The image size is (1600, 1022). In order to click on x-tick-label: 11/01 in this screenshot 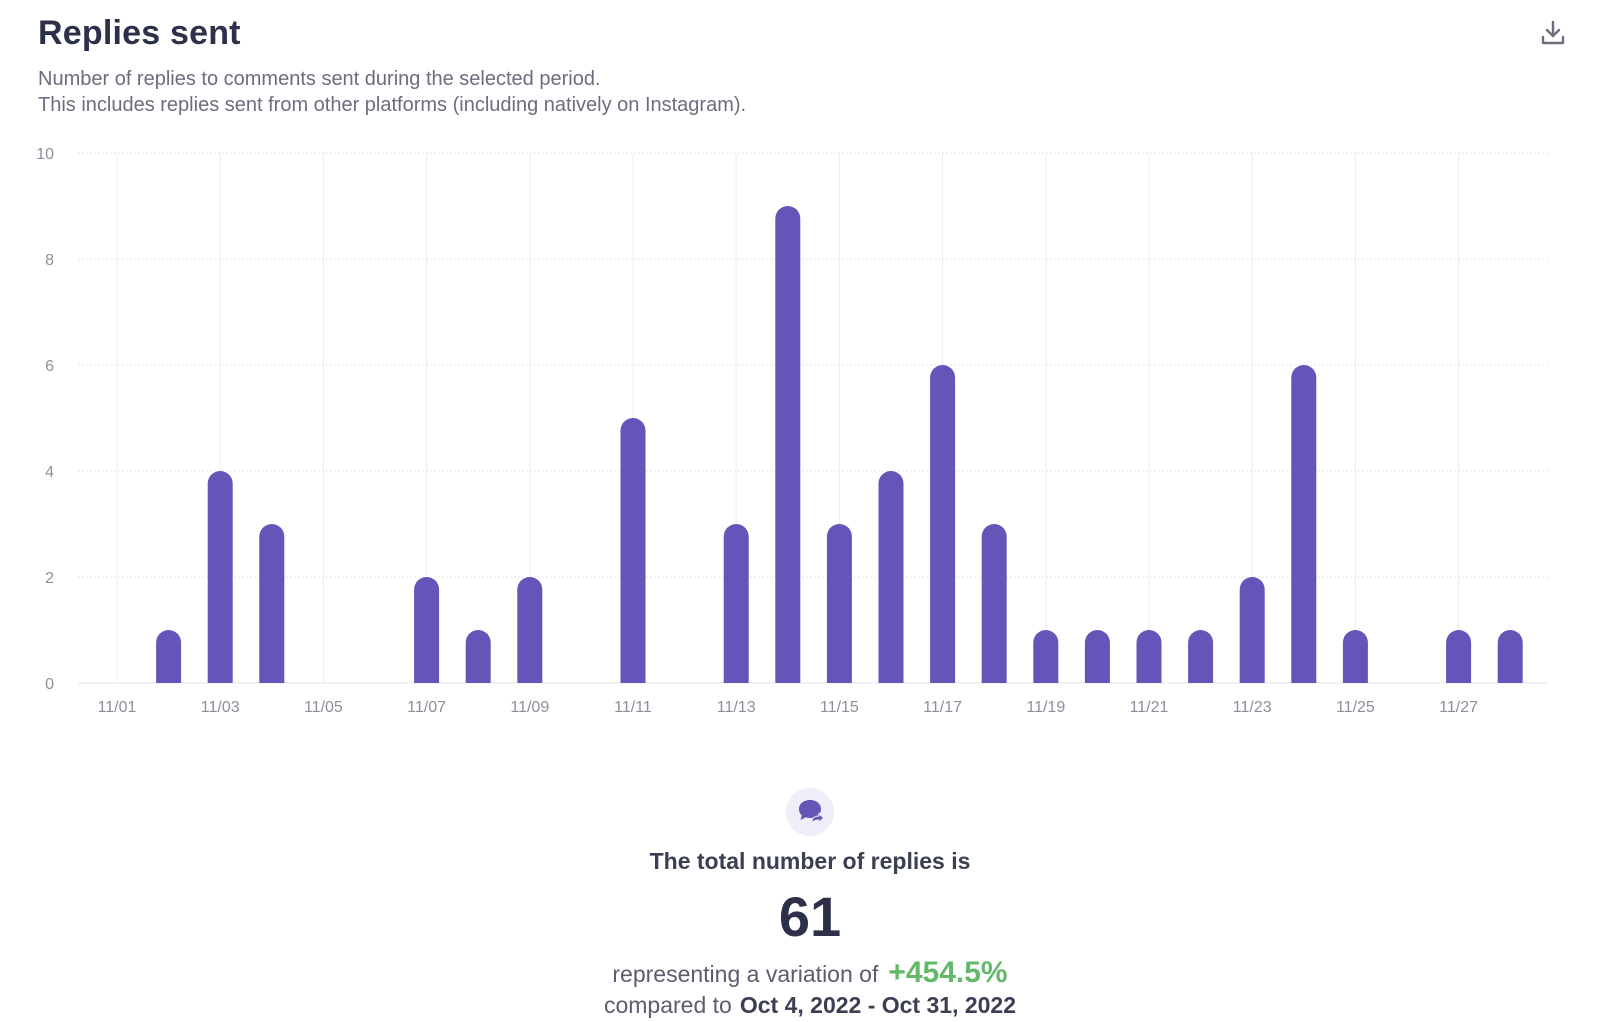, I will do `click(117, 707)`.